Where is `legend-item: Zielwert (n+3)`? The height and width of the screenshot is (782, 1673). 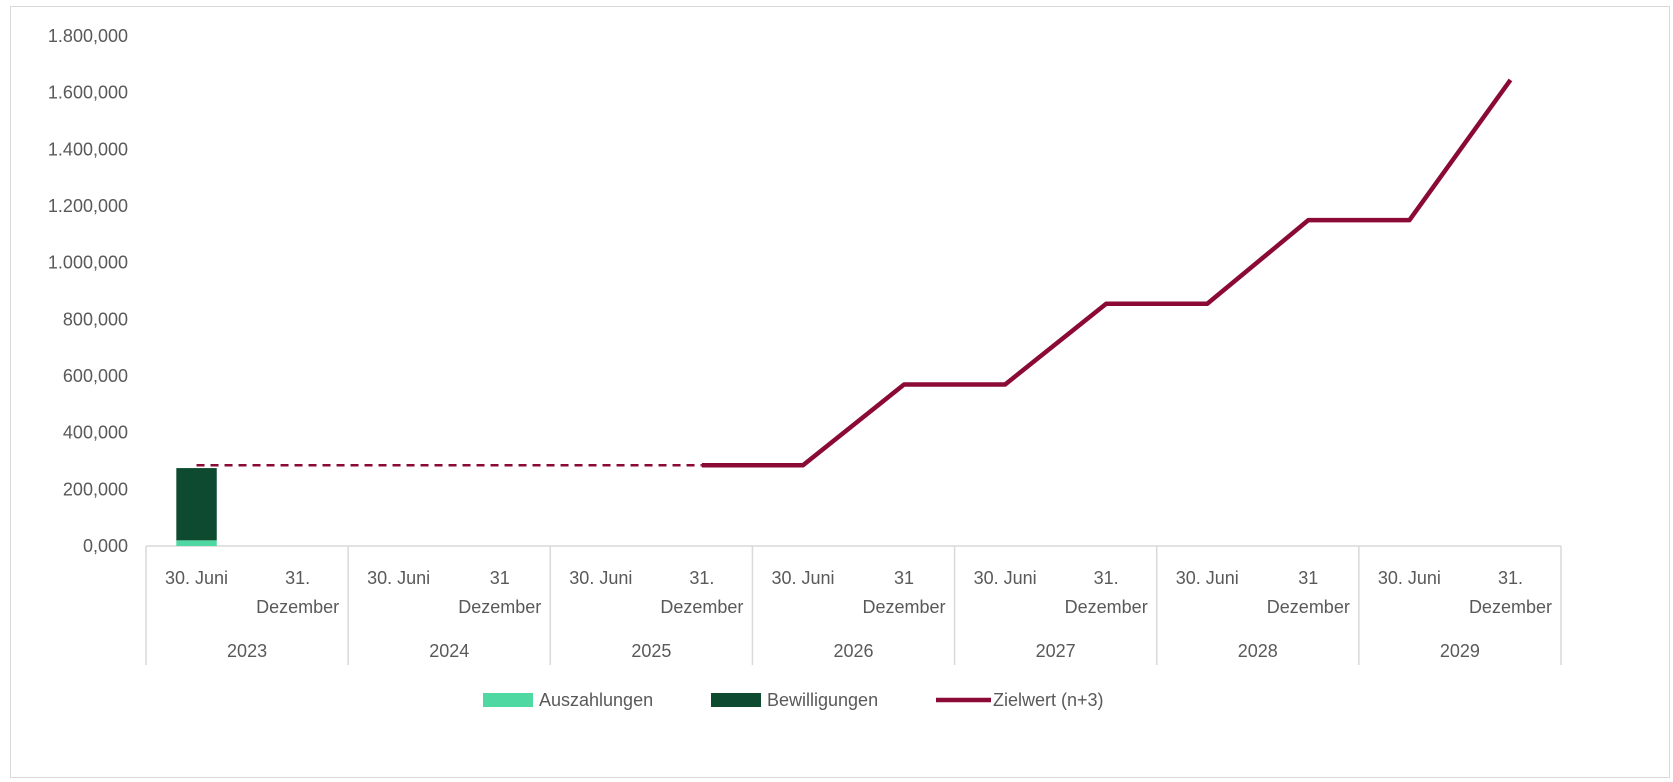 legend-item: Zielwert (n+3) is located at coordinates (1020, 700).